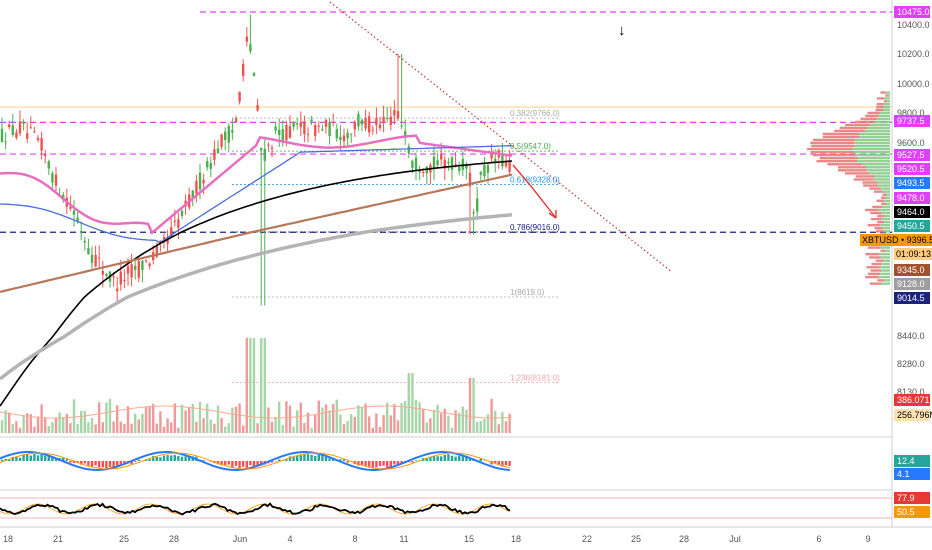  Describe the element at coordinates (516, 539) in the screenshot. I see `time-tick-label: 18` at that location.